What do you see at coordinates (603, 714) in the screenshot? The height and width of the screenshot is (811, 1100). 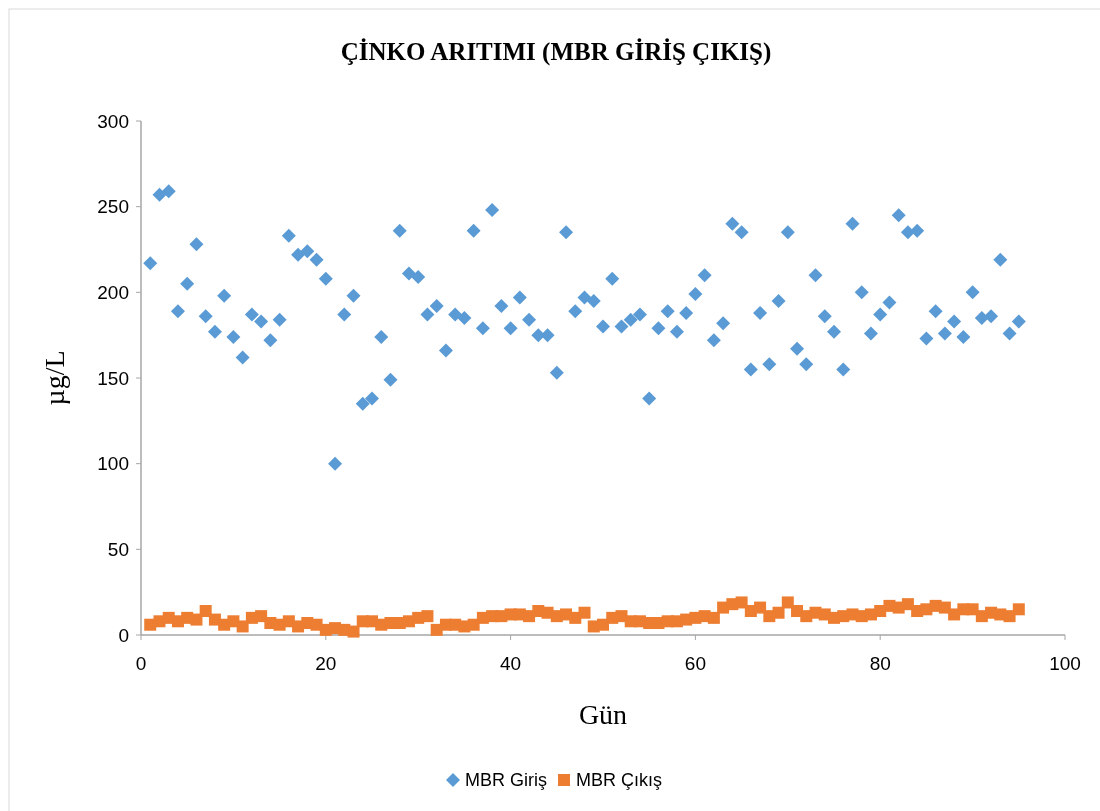 I see `x-axis-title: Gün` at bounding box center [603, 714].